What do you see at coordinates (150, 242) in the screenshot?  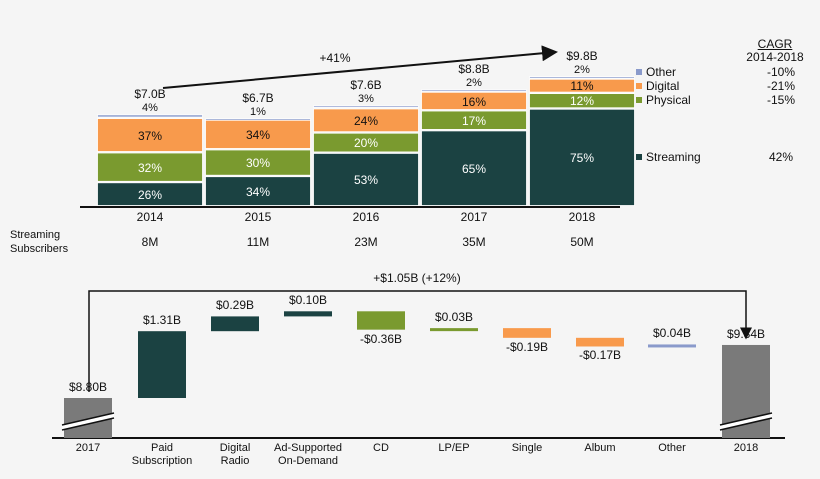 I see `subscribers-value: 8M` at bounding box center [150, 242].